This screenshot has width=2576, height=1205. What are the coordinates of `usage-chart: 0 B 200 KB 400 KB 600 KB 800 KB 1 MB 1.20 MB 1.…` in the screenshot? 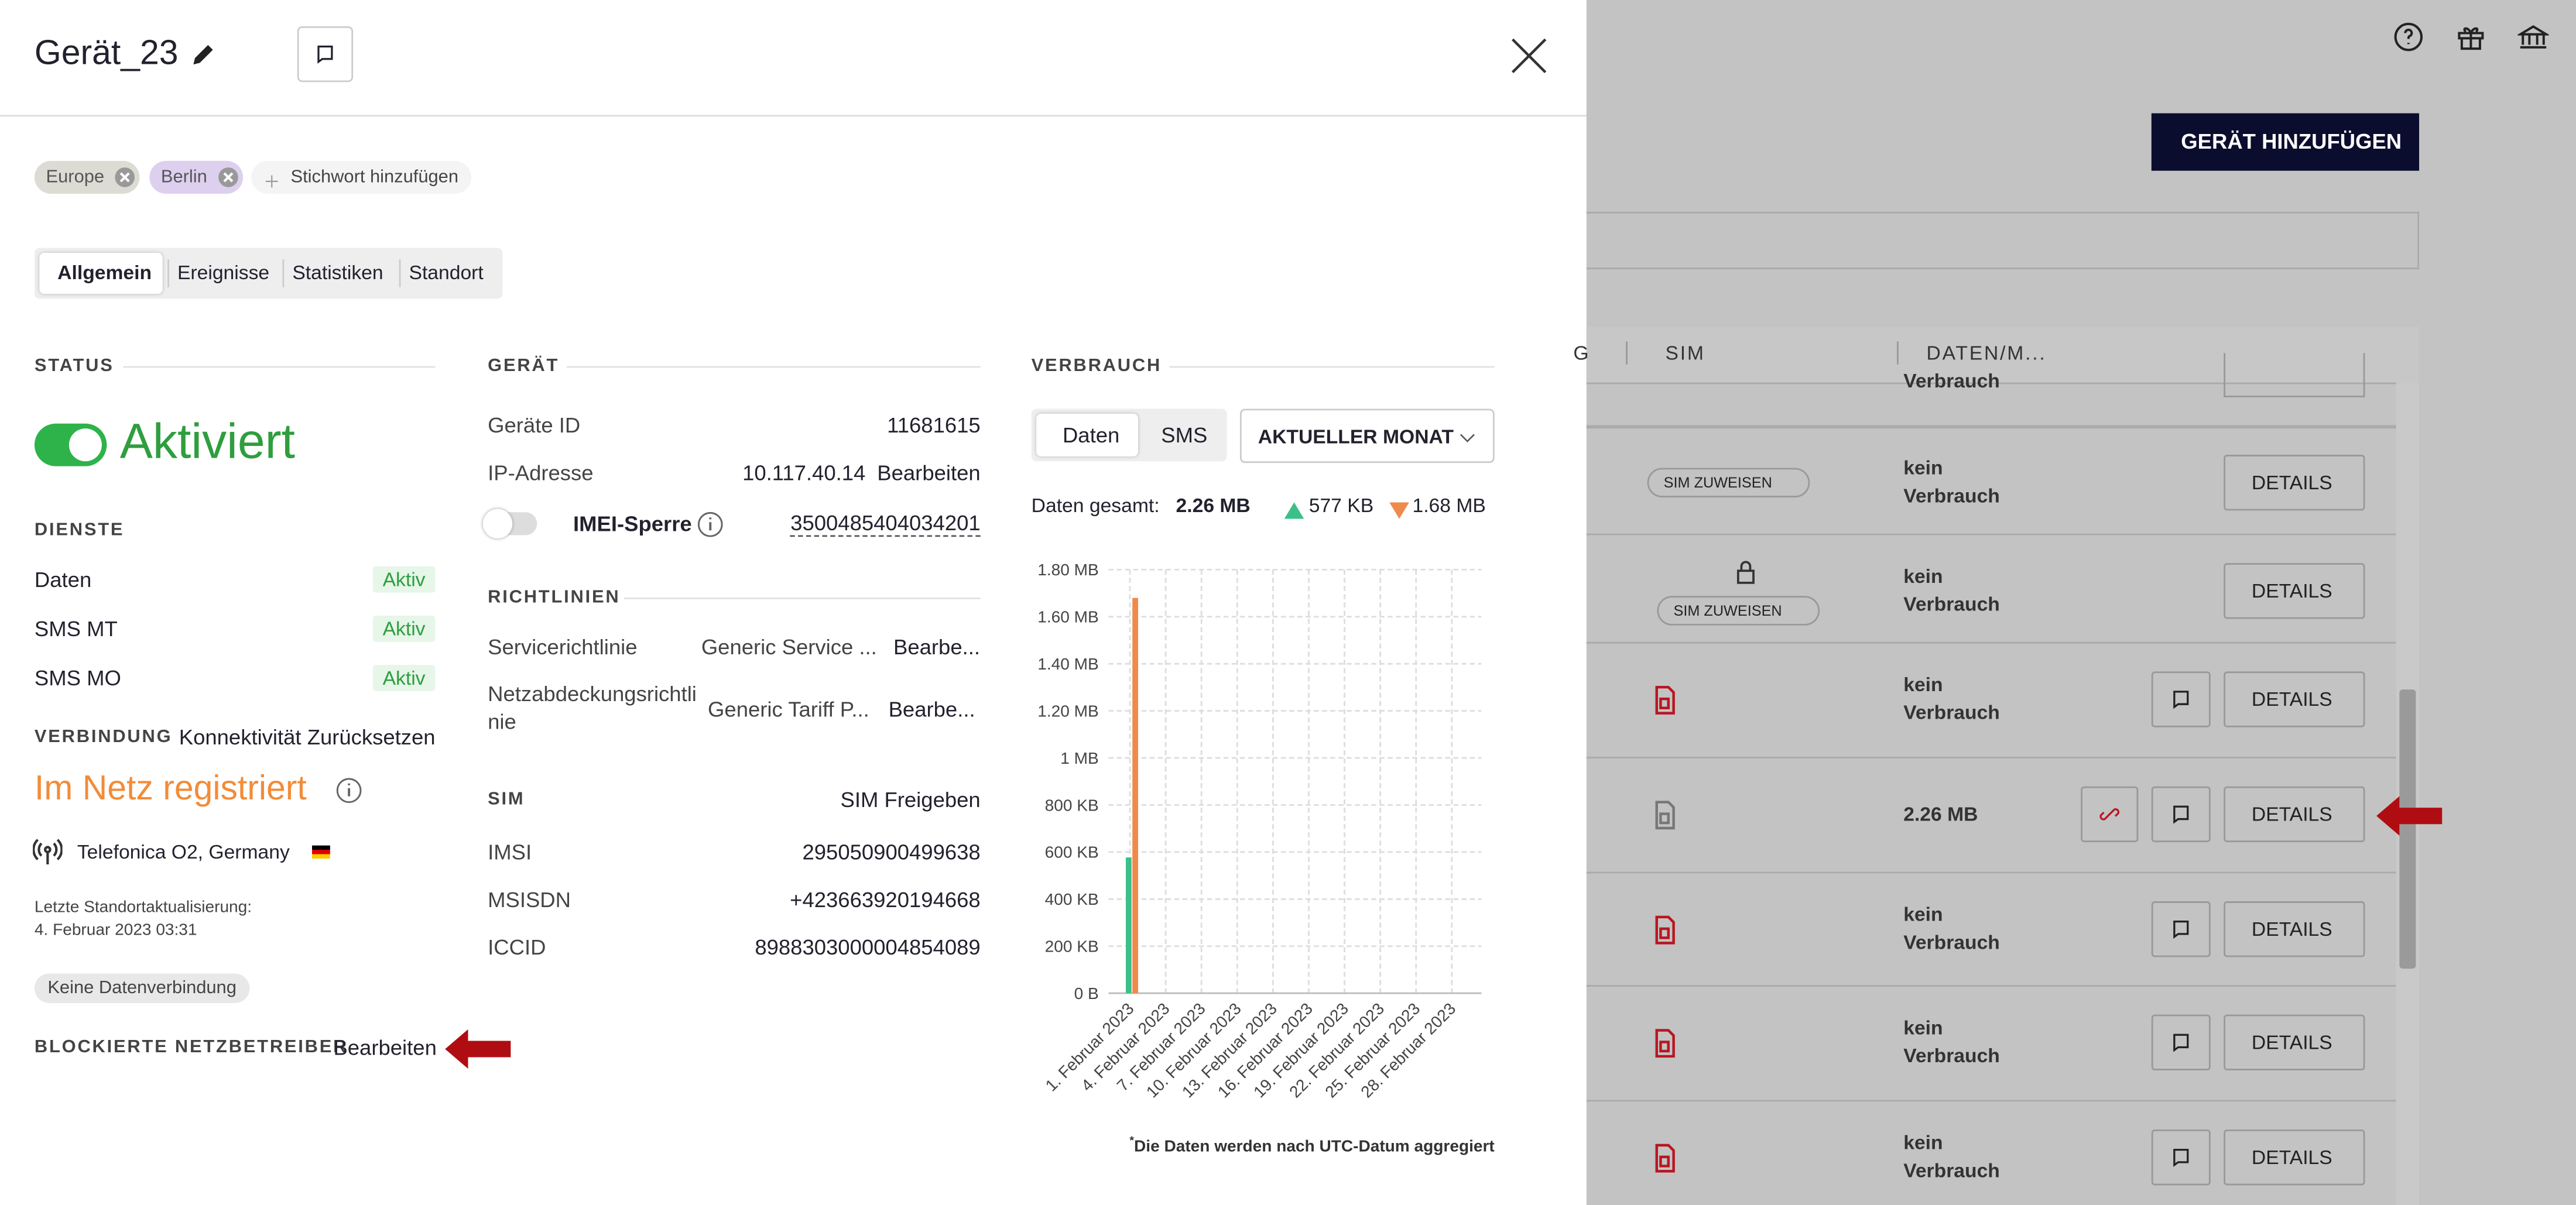 It's located at (1259, 831).